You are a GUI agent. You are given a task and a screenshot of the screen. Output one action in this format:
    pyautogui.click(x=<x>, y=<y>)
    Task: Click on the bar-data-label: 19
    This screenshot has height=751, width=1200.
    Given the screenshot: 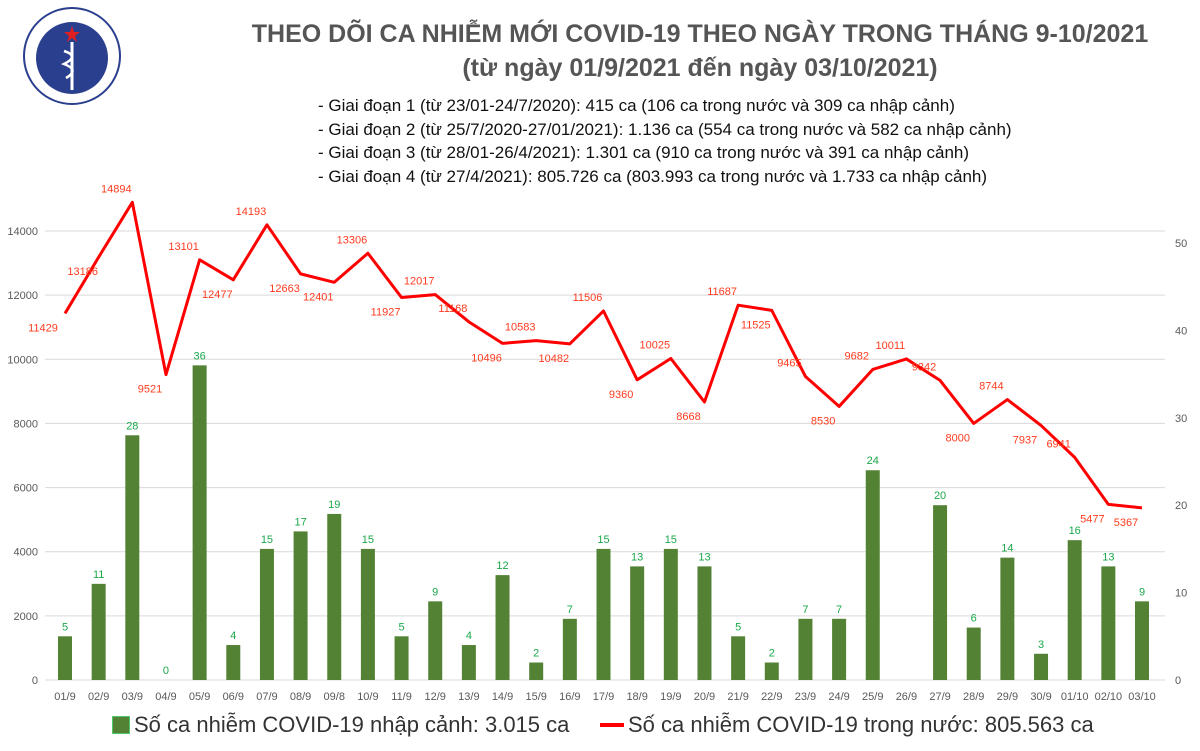 What is the action you would take?
    pyautogui.click(x=334, y=505)
    